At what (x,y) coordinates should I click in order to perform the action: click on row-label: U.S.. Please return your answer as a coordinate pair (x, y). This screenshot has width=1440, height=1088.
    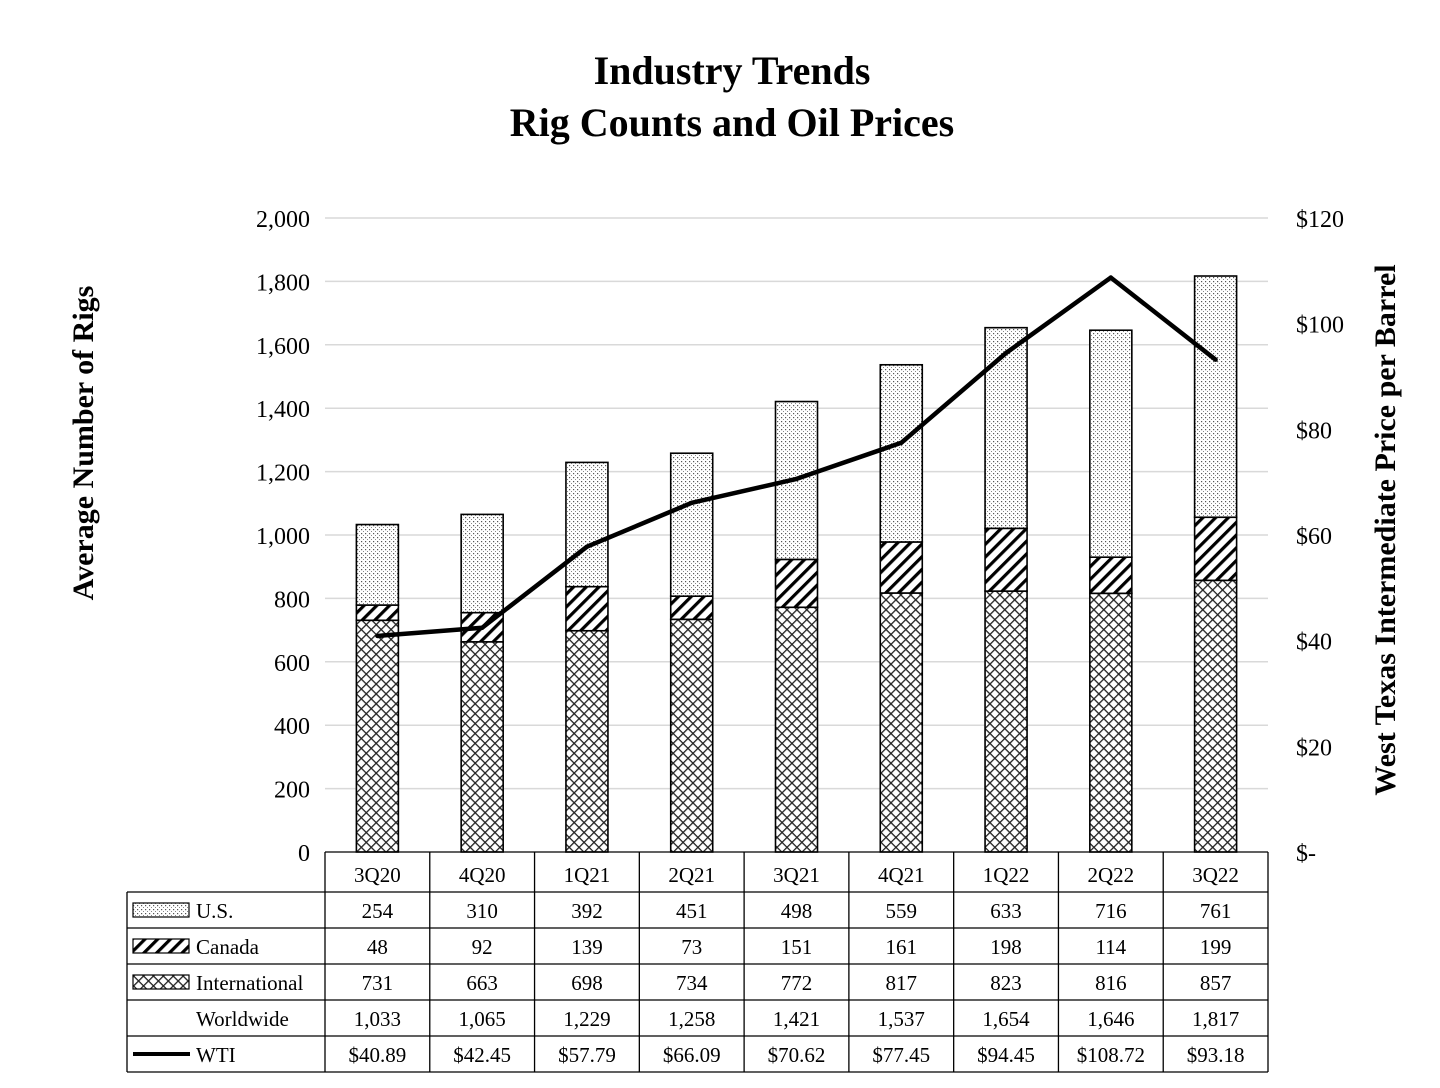
    Looking at the image, I should click on (214, 911).